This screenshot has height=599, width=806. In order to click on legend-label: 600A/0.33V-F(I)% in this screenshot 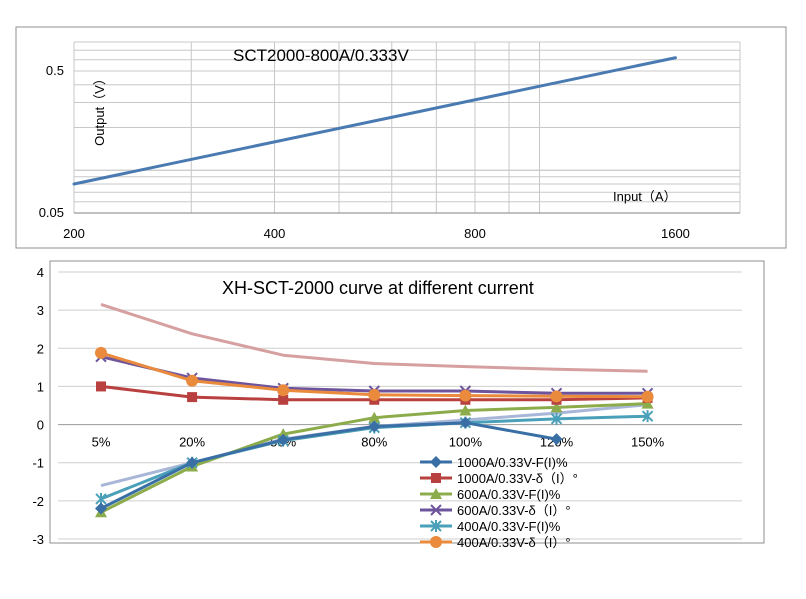, I will do `click(509, 494)`.